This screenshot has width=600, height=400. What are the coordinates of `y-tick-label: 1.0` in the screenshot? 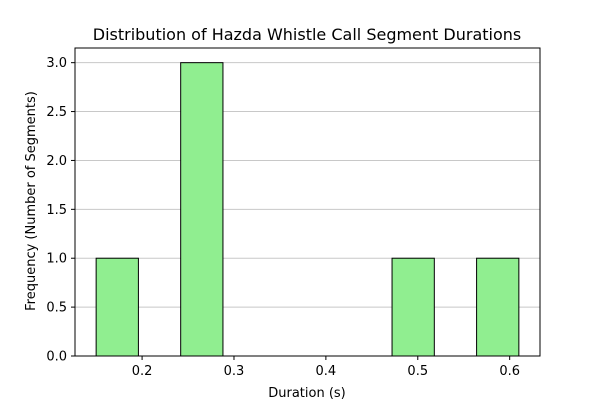 It's located at (56, 259).